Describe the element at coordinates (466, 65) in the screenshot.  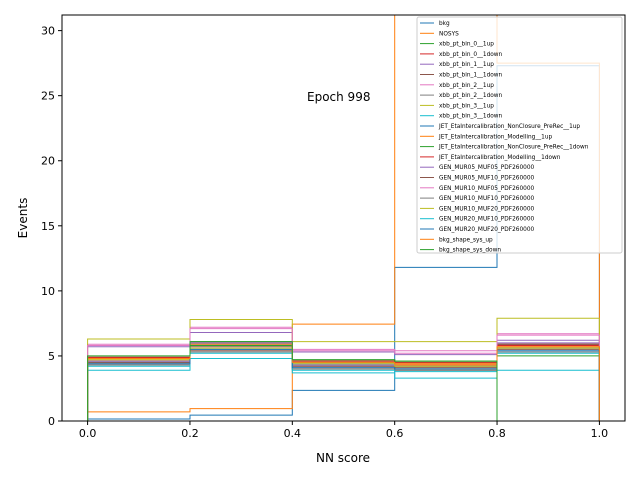
I see `legend-label: xbb_pt_bin_1__1up` at that location.